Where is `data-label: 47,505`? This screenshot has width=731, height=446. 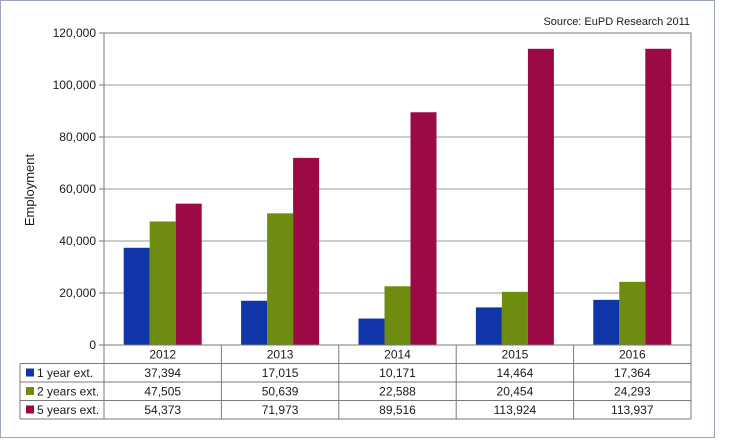
data-label: 47,505 is located at coordinates (162, 392).